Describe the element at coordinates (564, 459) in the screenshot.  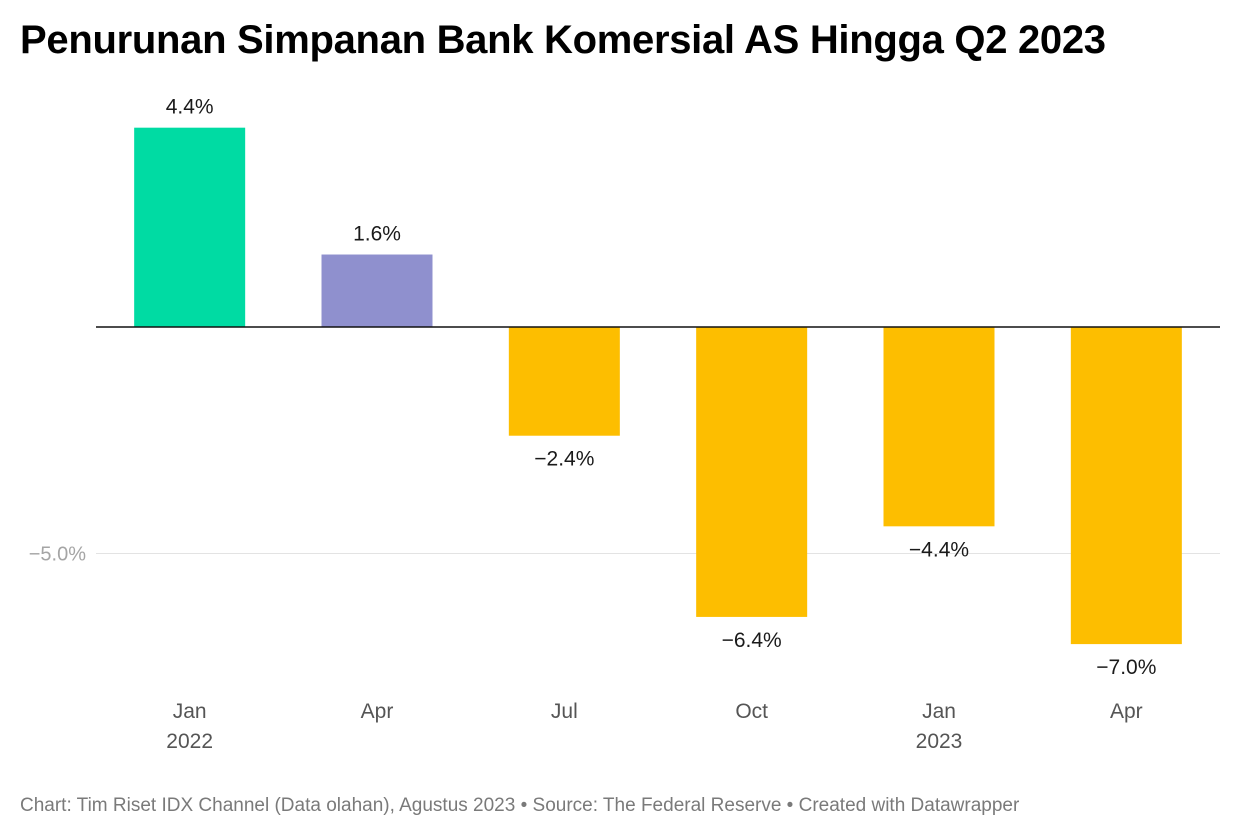
I see `data-label: −2.4%` at that location.